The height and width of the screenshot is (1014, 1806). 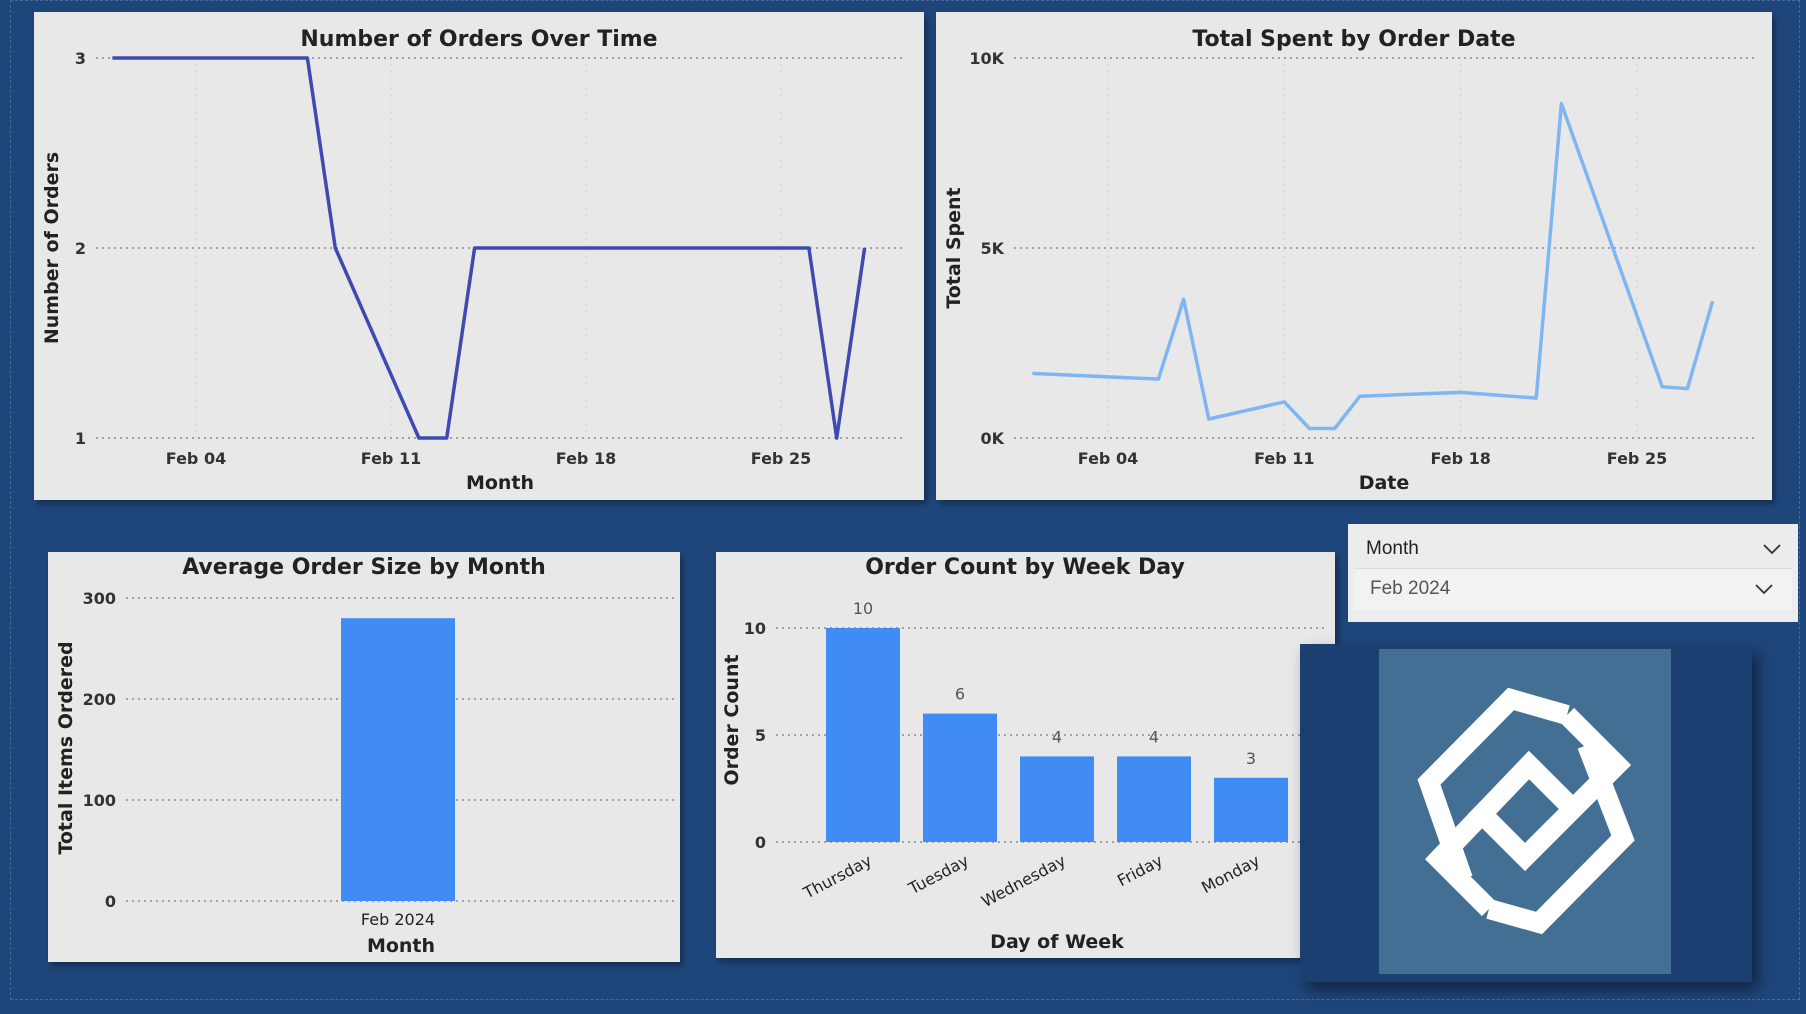 I want to click on x-category-label: Monday, so click(x=1230, y=874).